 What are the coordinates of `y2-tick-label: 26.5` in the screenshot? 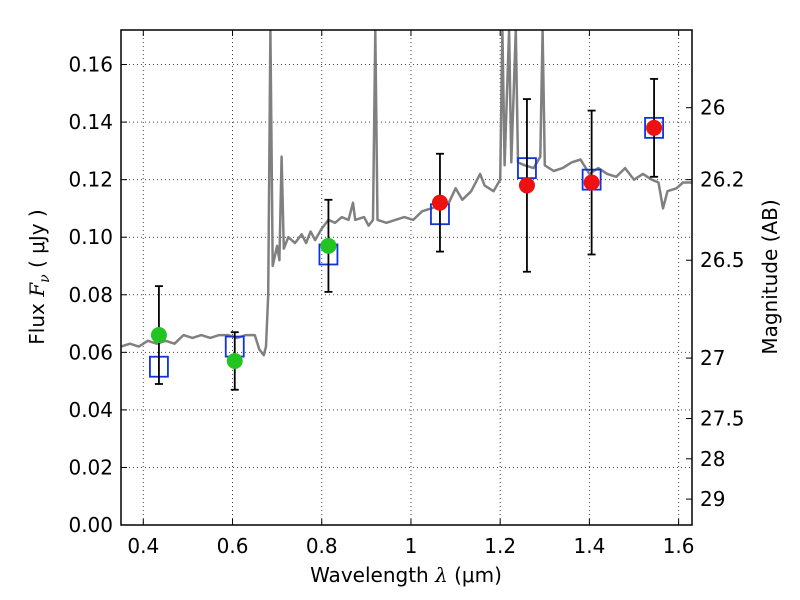 It's located at (722, 260).